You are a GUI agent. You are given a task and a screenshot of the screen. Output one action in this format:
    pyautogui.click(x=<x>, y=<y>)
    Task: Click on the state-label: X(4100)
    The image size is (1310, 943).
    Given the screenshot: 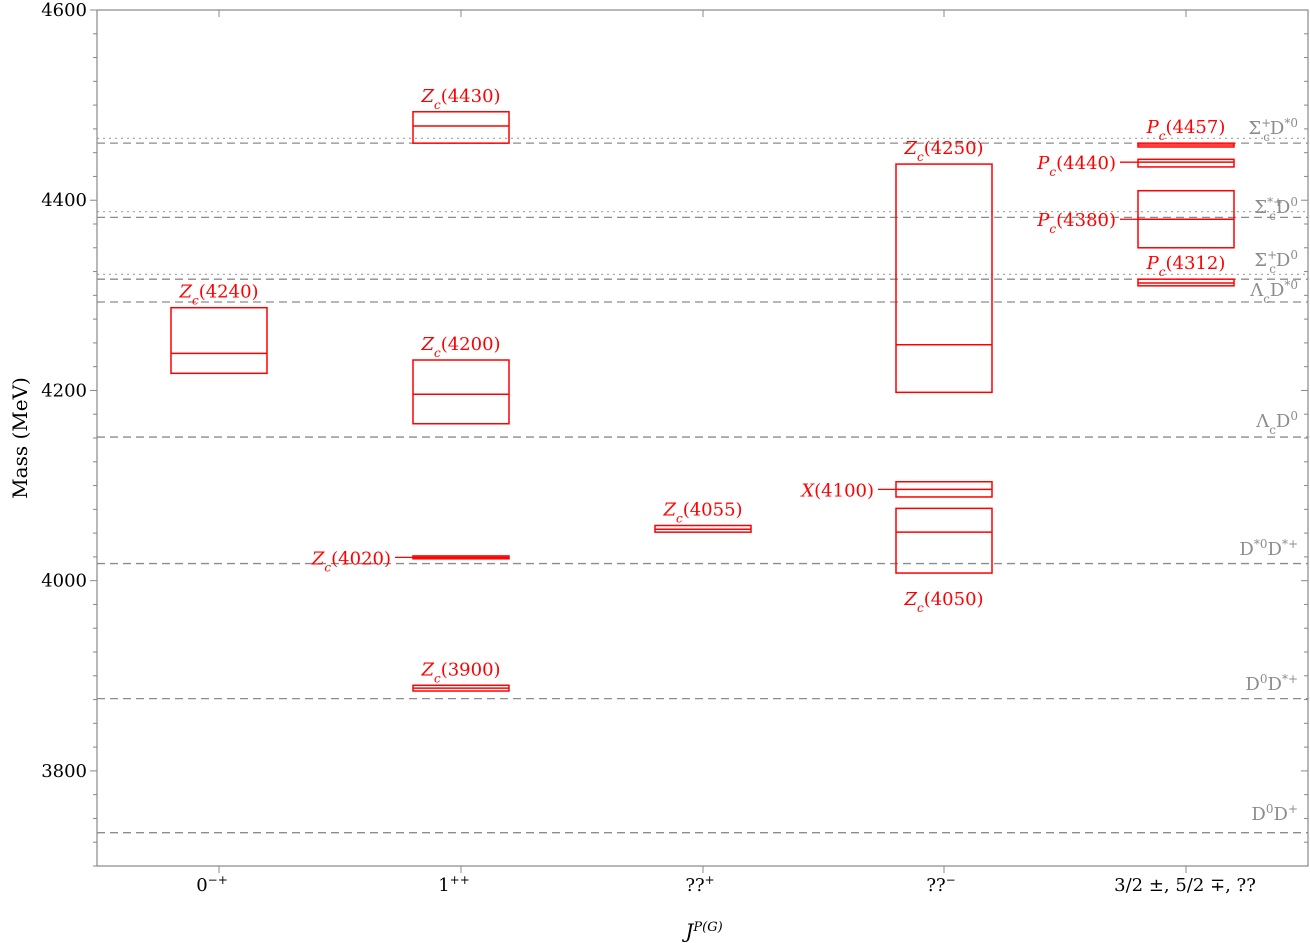 What is the action you would take?
    pyautogui.click(x=836, y=490)
    